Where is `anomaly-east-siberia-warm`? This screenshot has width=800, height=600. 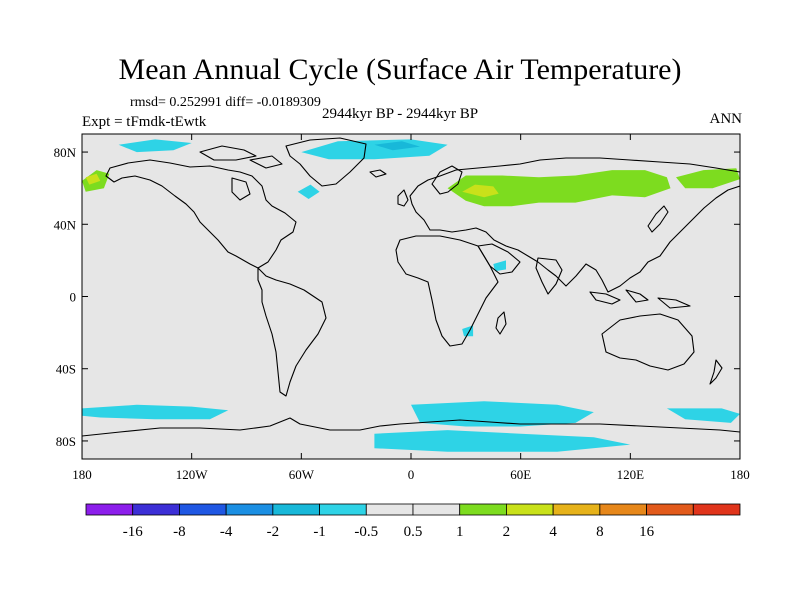
anomaly-east-siberia-warm is located at coordinates (708, 178).